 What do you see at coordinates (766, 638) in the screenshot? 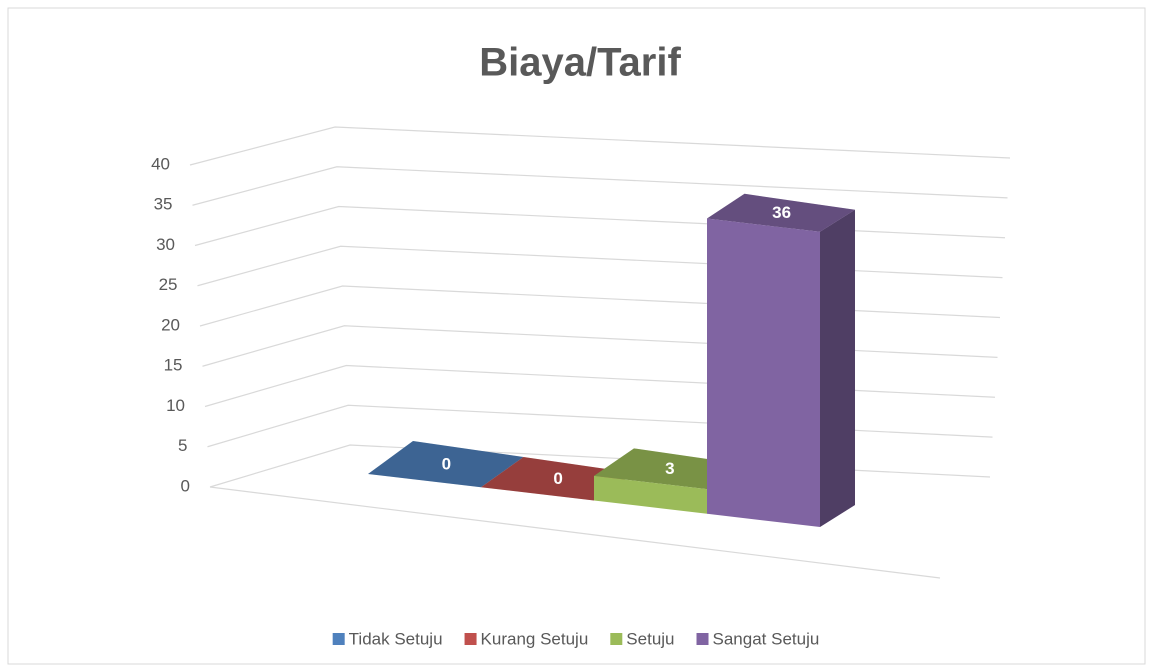
I see `legend-label: Sangat Setuju` at bounding box center [766, 638].